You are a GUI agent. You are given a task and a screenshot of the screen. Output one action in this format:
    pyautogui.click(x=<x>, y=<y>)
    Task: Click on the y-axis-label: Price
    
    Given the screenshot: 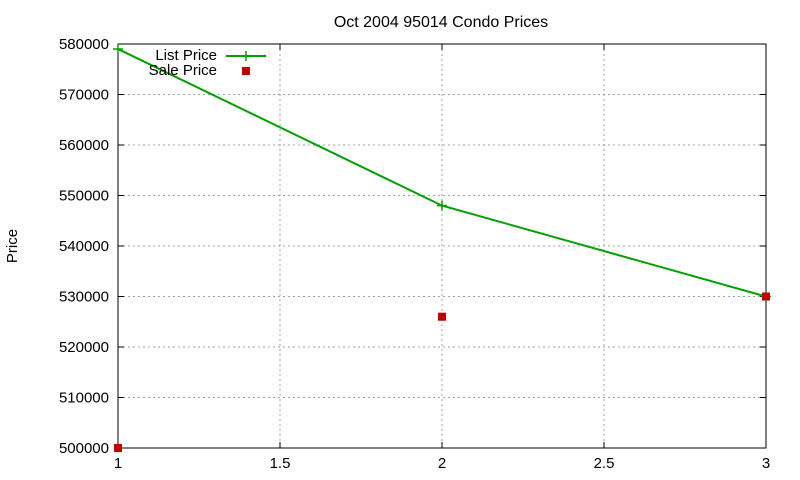 What is the action you would take?
    pyautogui.click(x=12, y=246)
    